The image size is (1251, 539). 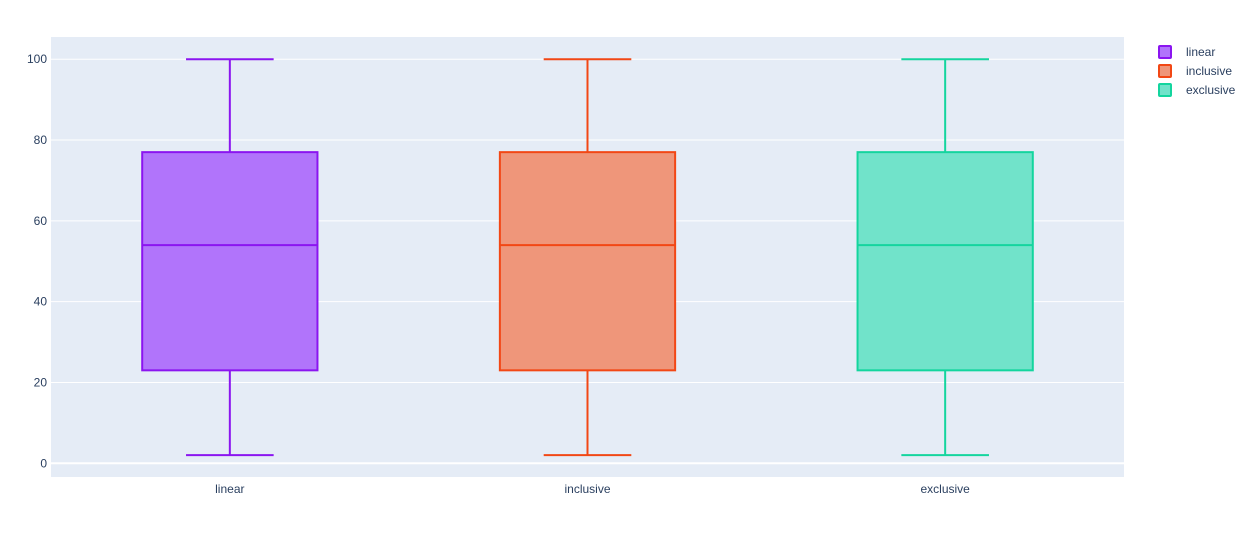 I want to click on box-exclusive, so click(x=945, y=257).